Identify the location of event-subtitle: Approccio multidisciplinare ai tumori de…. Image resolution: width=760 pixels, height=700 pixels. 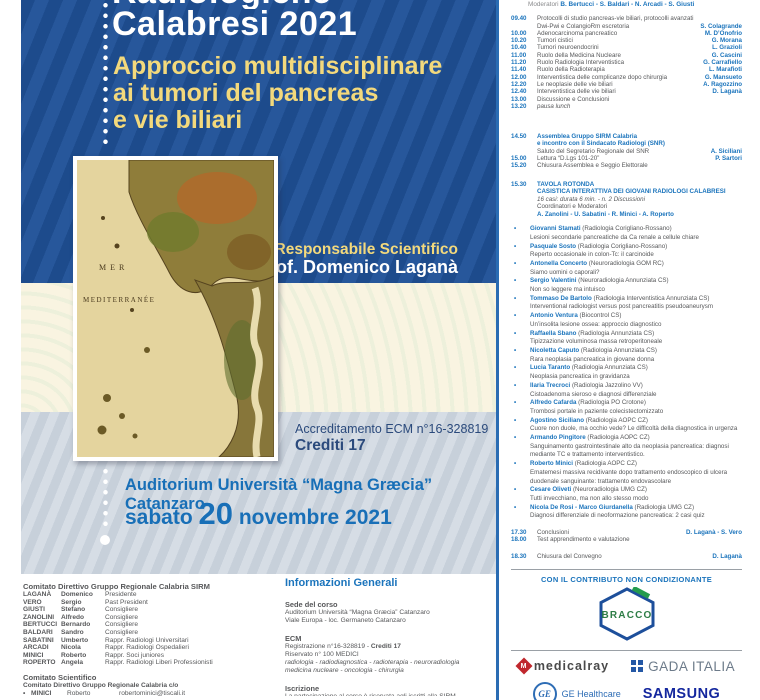
(277, 93).